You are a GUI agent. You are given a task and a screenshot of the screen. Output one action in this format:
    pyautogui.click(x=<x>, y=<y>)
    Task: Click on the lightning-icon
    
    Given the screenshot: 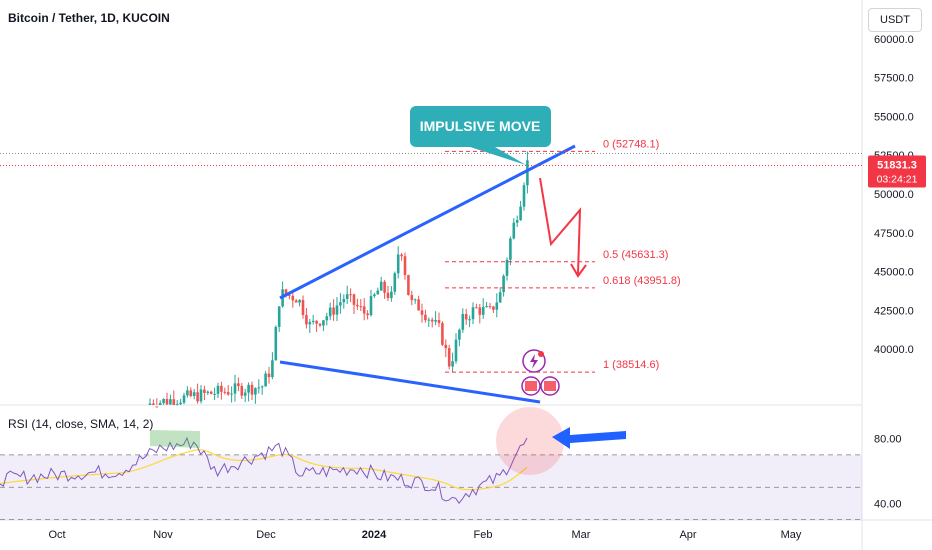 What is the action you would take?
    pyautogui.click(x=534, y=361)
    